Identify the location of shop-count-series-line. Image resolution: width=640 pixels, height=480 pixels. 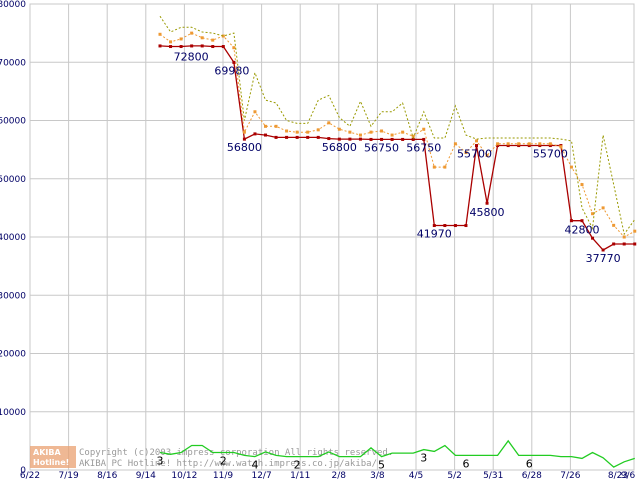
(397, 453).